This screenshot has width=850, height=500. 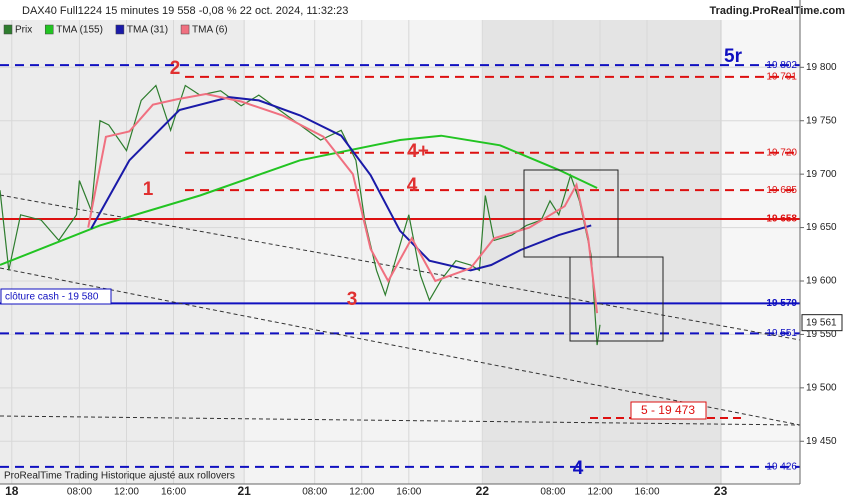 What do you see at coordinates (781, 190) in the screenshot?
I see `level-label: 19 685` at bounding box center [781, 190].